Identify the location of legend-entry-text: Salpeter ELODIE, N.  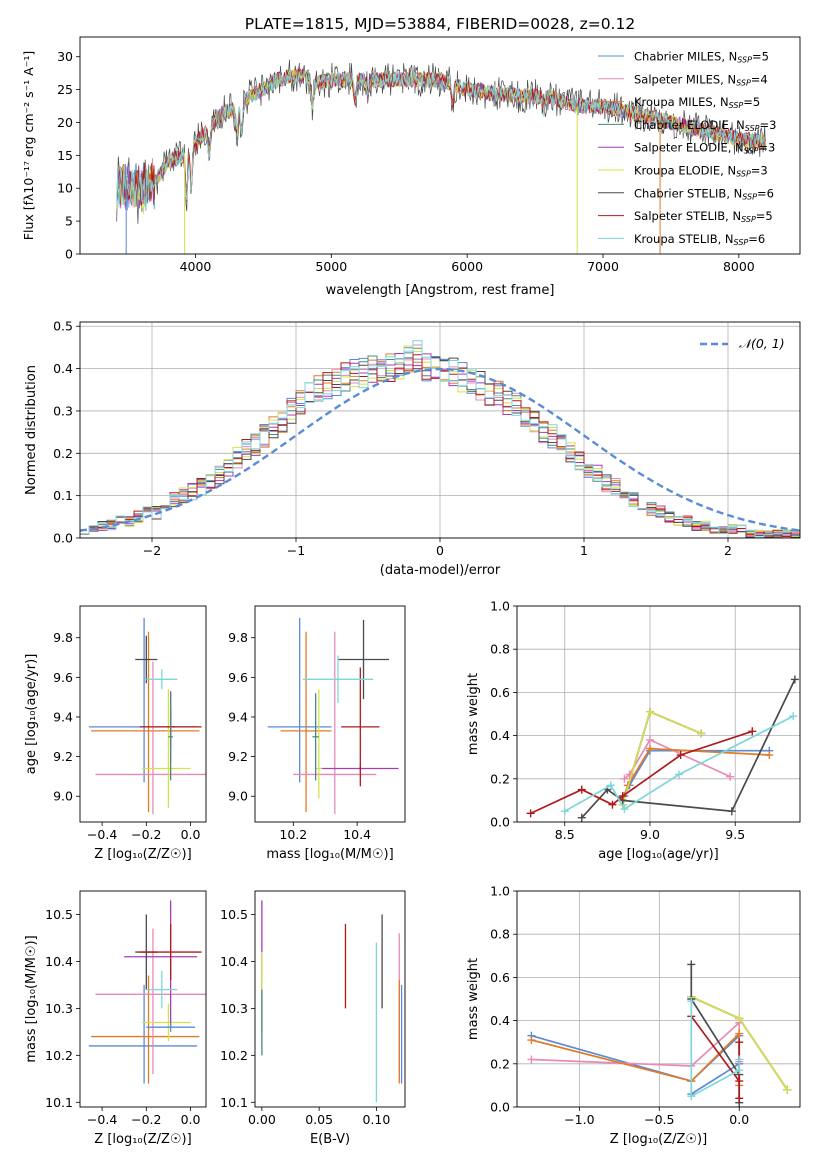
(689, 148).